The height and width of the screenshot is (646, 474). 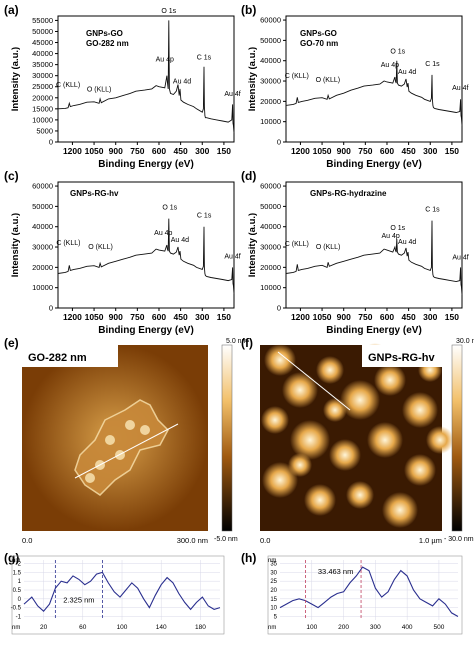 I want to click on peak-label: O 1s, so click(x=397, y=228).